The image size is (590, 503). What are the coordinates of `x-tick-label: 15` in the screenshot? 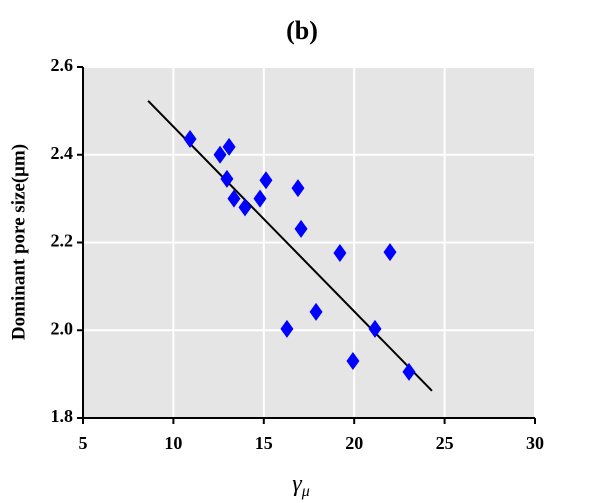 It's located at (264, 443).